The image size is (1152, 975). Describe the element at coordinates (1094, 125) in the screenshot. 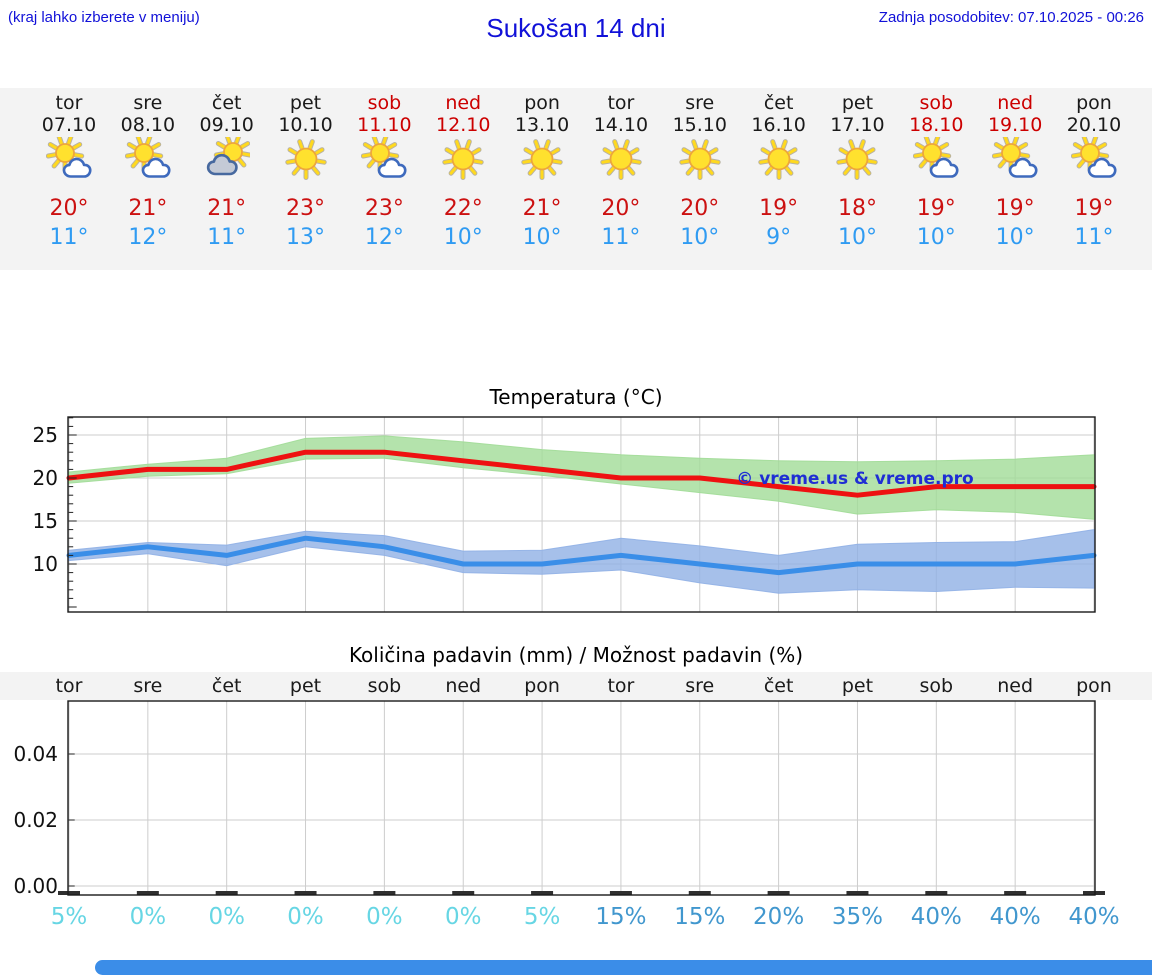

I see `day-date: 20.10` at that location.